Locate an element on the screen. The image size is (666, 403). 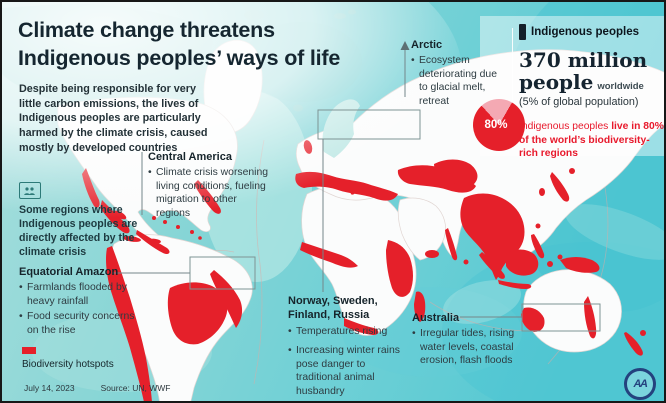
callout-title: Equatorial Amazon is located at coordinates (69, 272).